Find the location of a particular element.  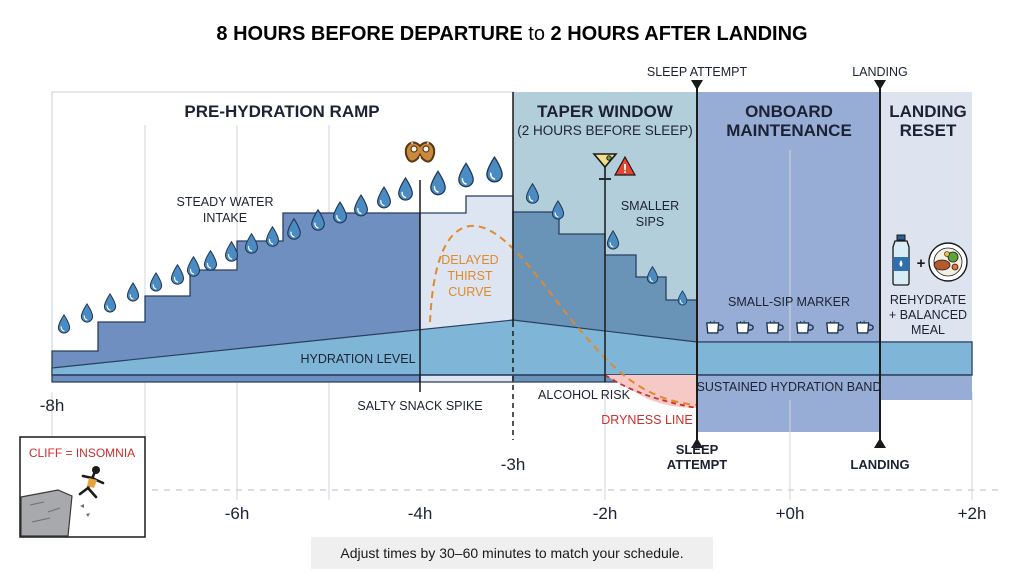

tick-plus-2h: +2h is located at coordinates (972, 513).